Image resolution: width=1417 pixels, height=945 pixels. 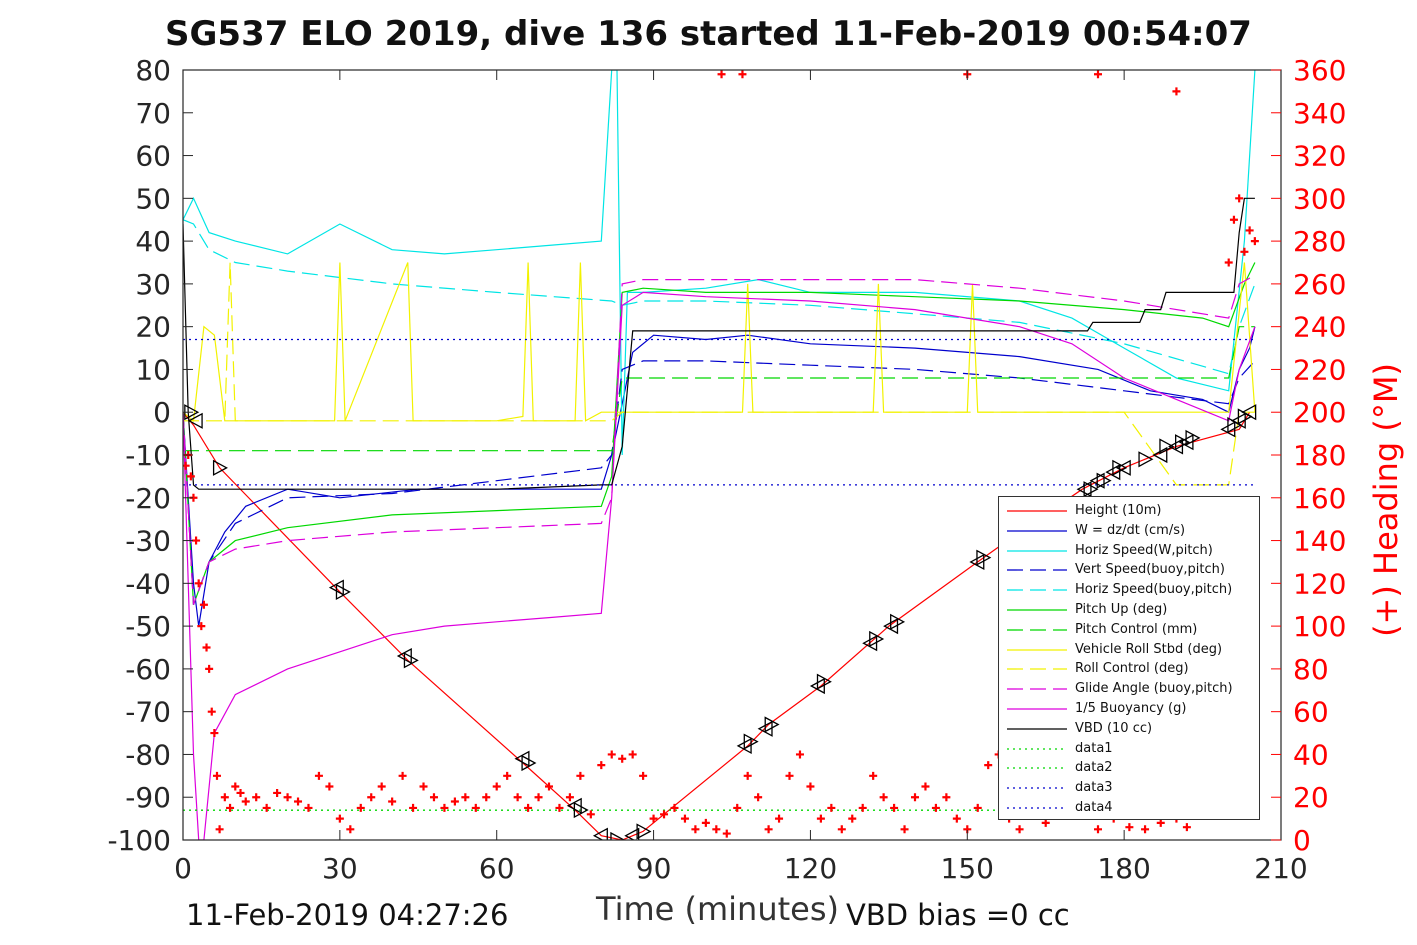 I want to click on legend-item-pitch-control-mm: Pitch Control (mm), so click(x=1129, y=630).